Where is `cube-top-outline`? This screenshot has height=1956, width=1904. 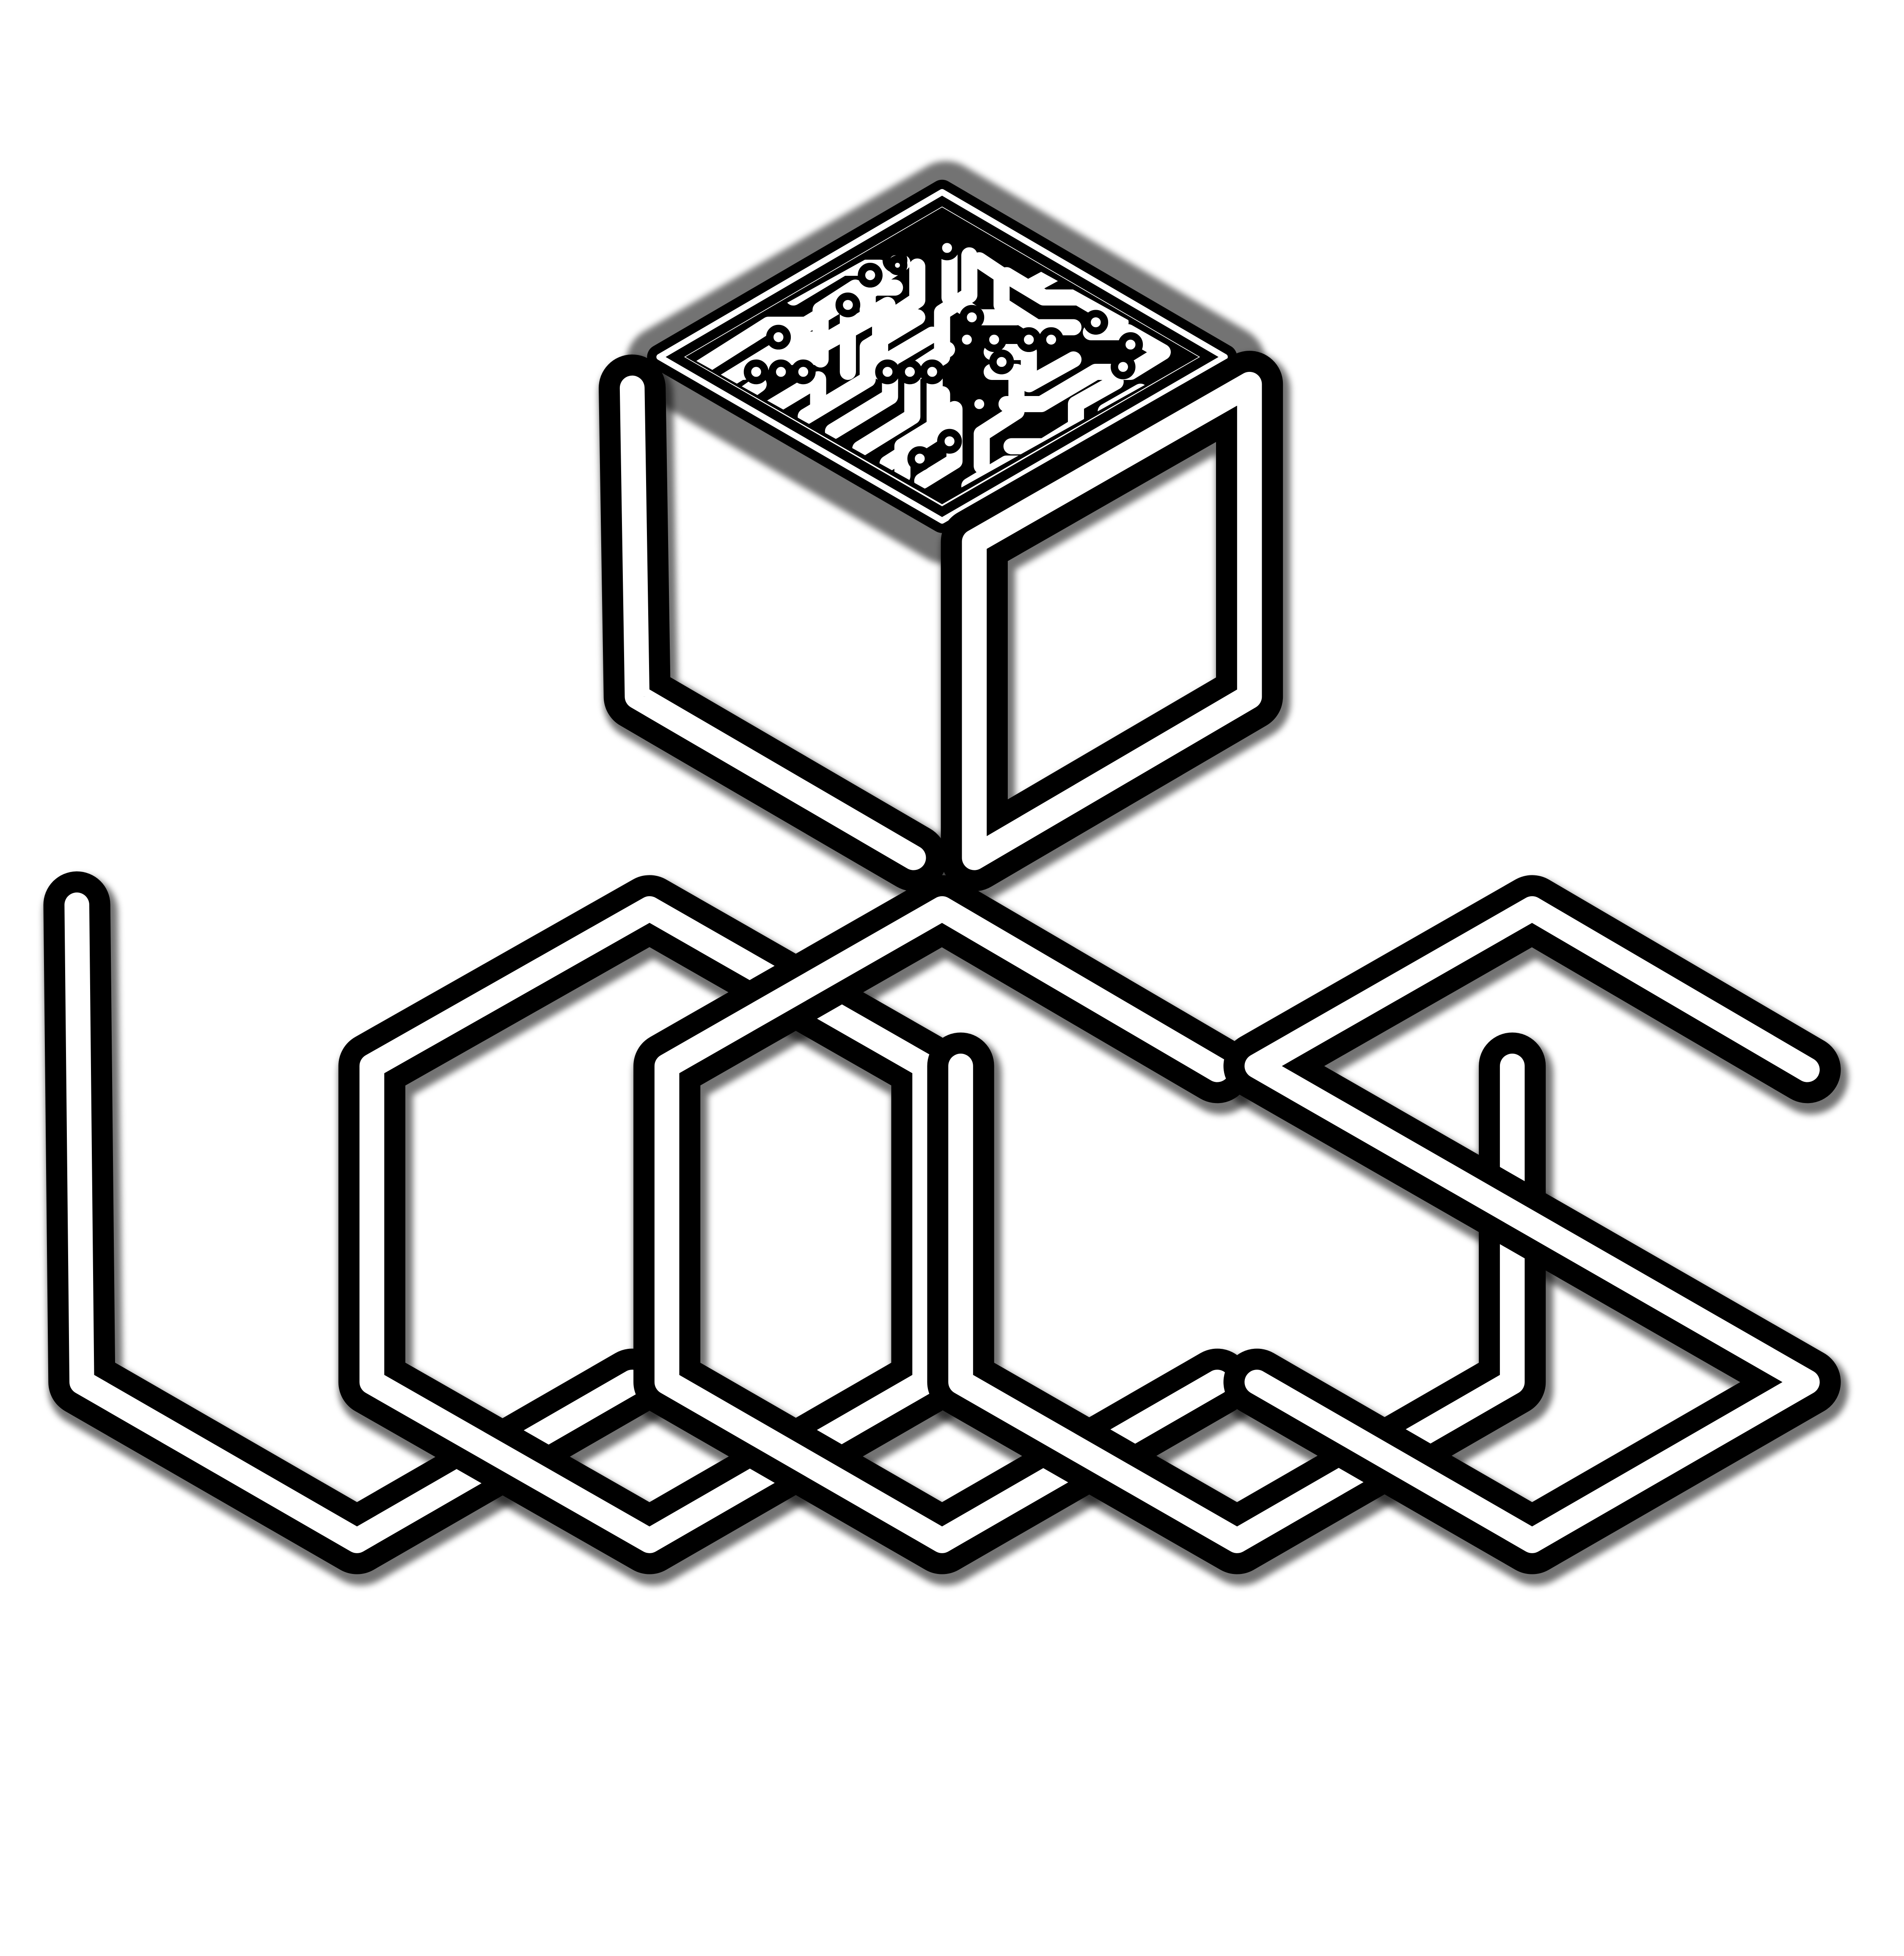
cube-top-outline is located at coordinates (942, 356).